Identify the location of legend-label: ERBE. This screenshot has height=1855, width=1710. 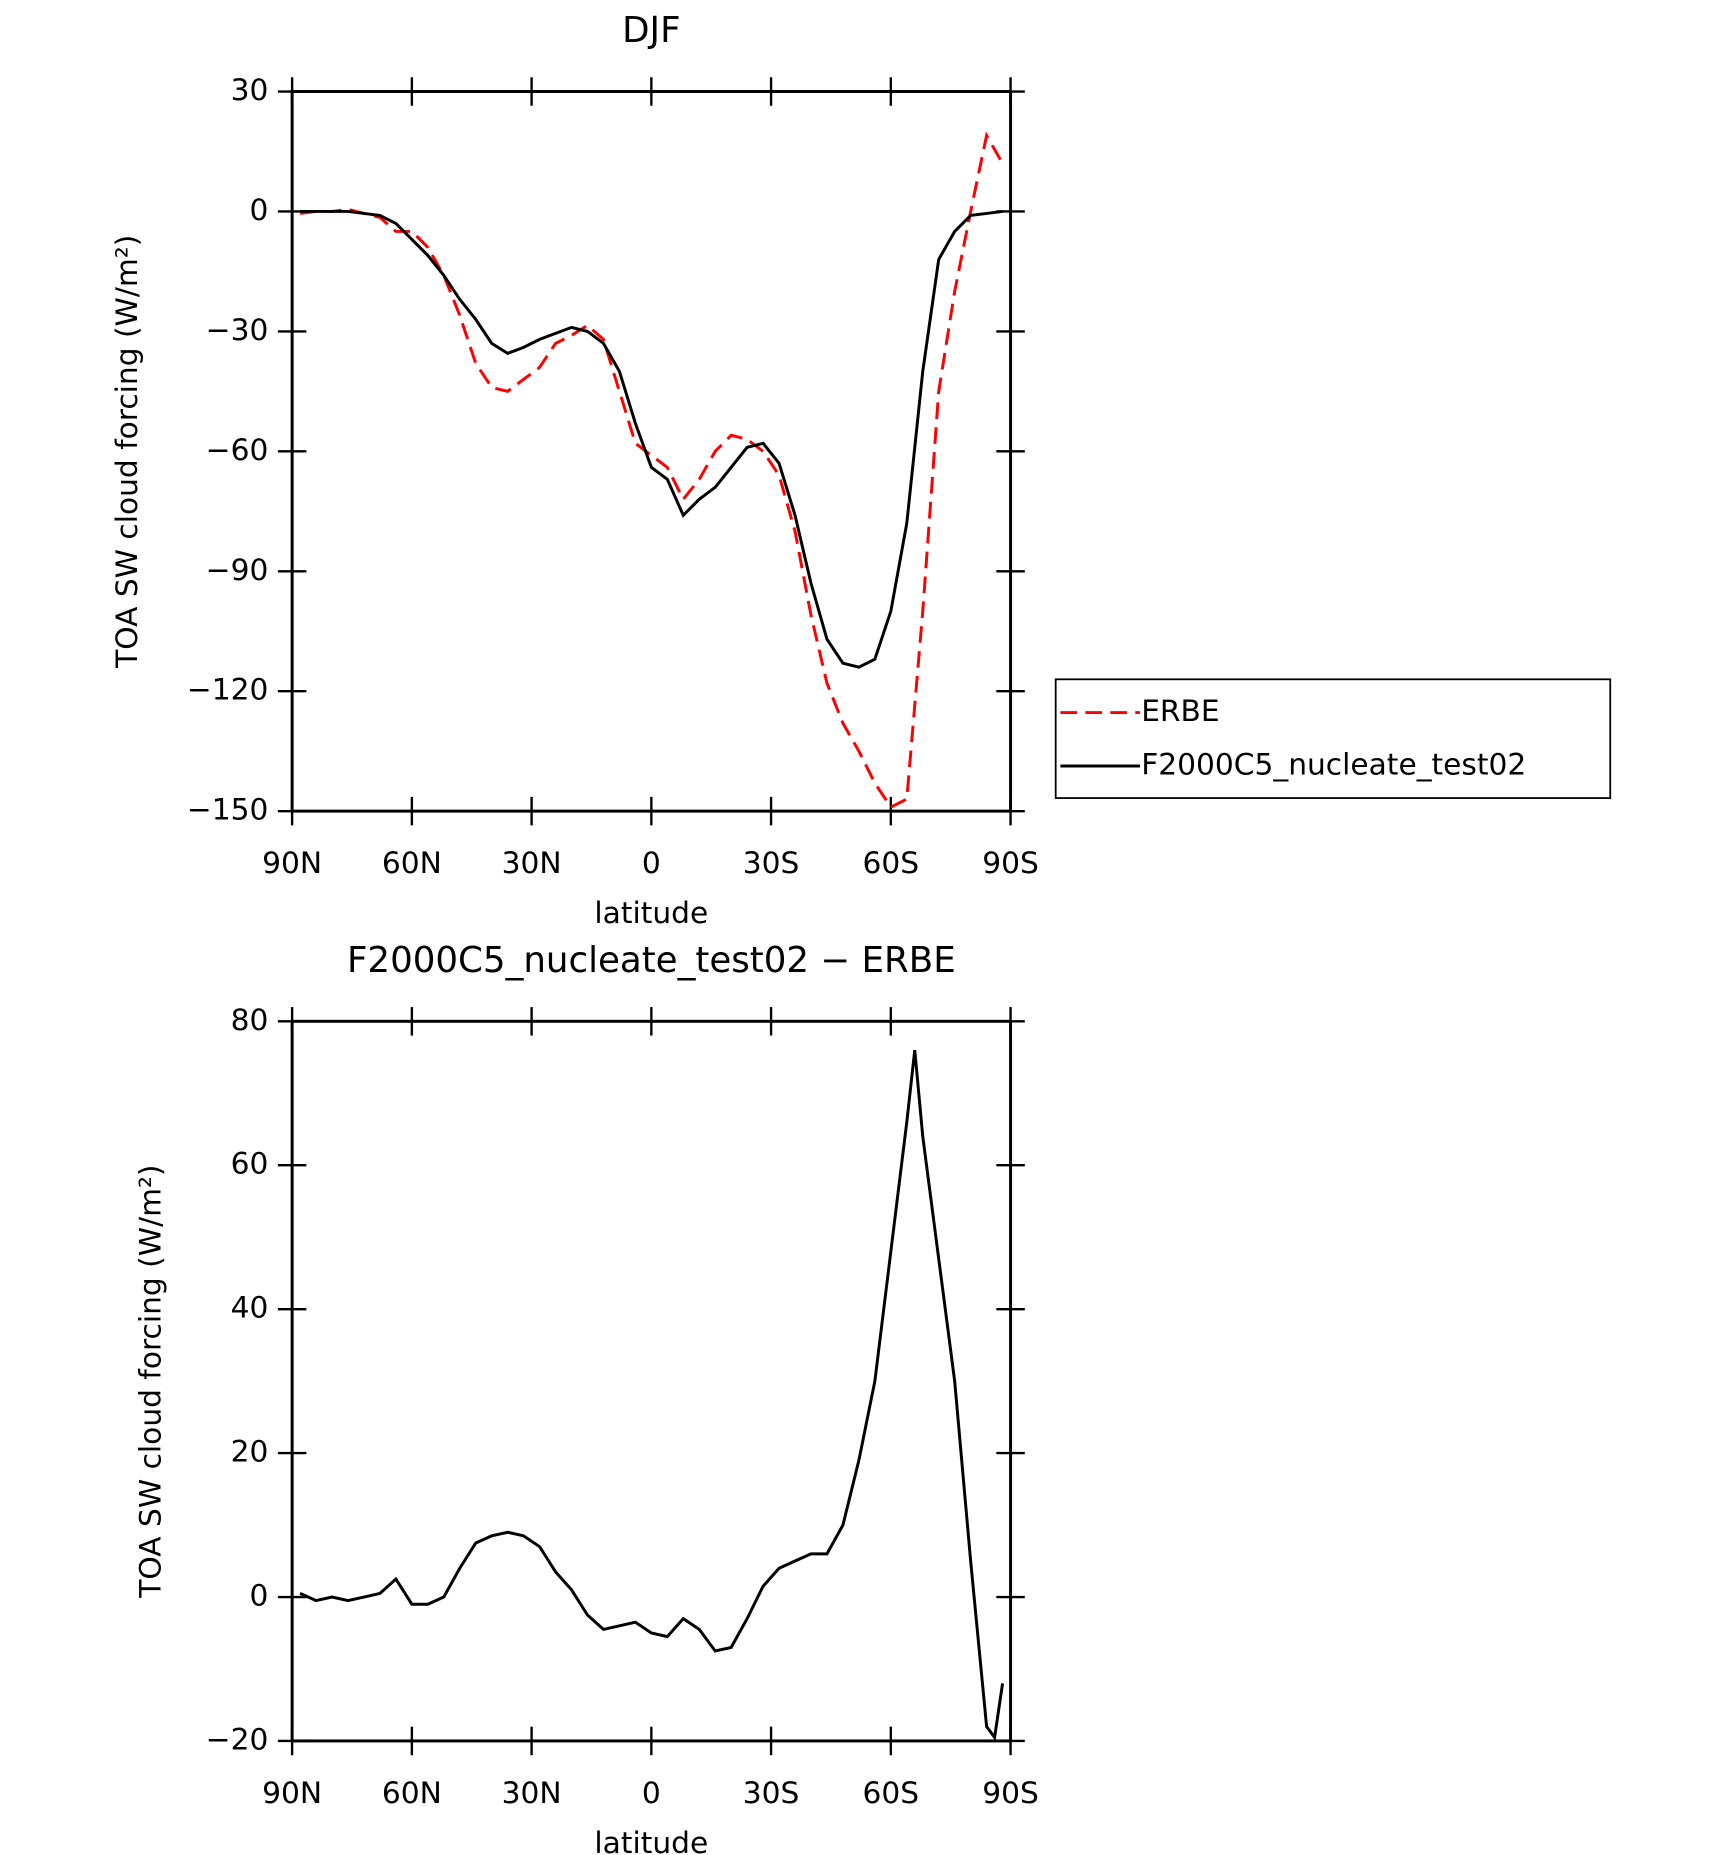
(1180, 710).